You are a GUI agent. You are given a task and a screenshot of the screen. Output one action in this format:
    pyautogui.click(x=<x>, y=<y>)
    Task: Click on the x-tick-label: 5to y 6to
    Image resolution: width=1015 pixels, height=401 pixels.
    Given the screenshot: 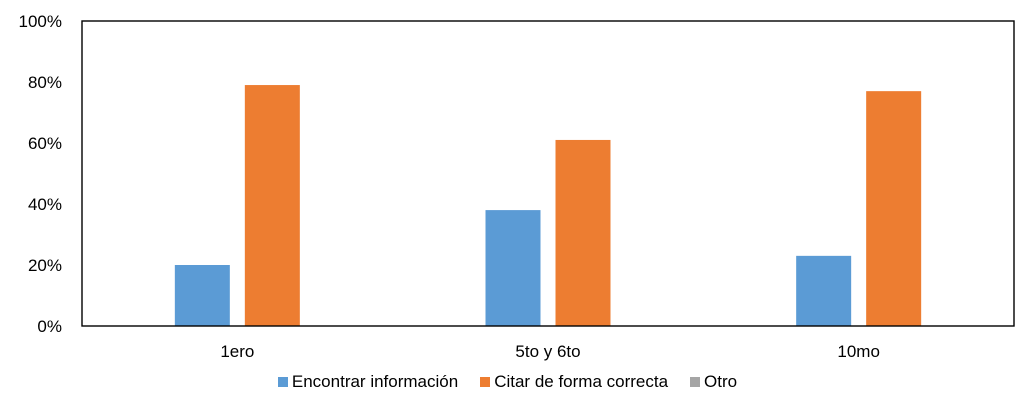 What is the action you would take?
    pyautogui.click(x=547, y=351)
    